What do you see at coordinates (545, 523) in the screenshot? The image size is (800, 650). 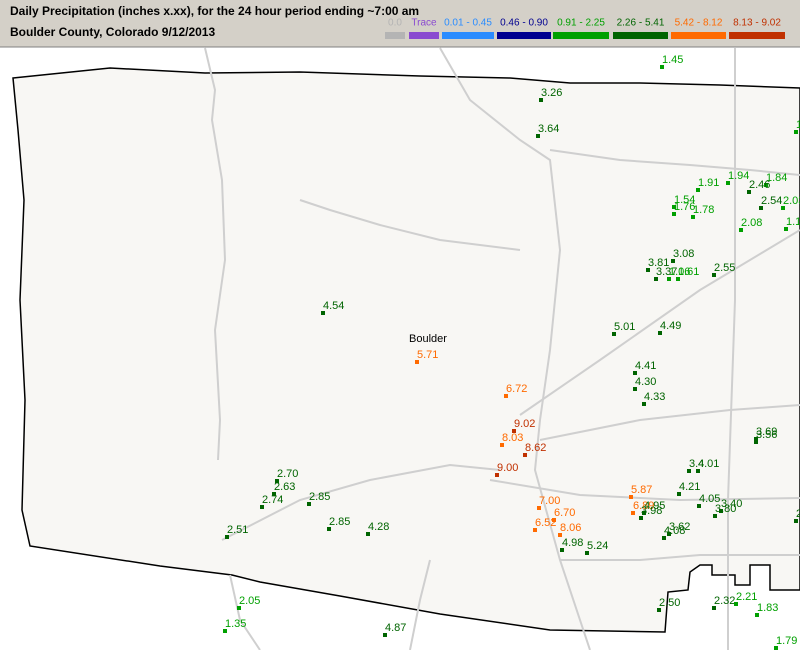 I see `station-label: 6.52` at bounding box center [545, 523].